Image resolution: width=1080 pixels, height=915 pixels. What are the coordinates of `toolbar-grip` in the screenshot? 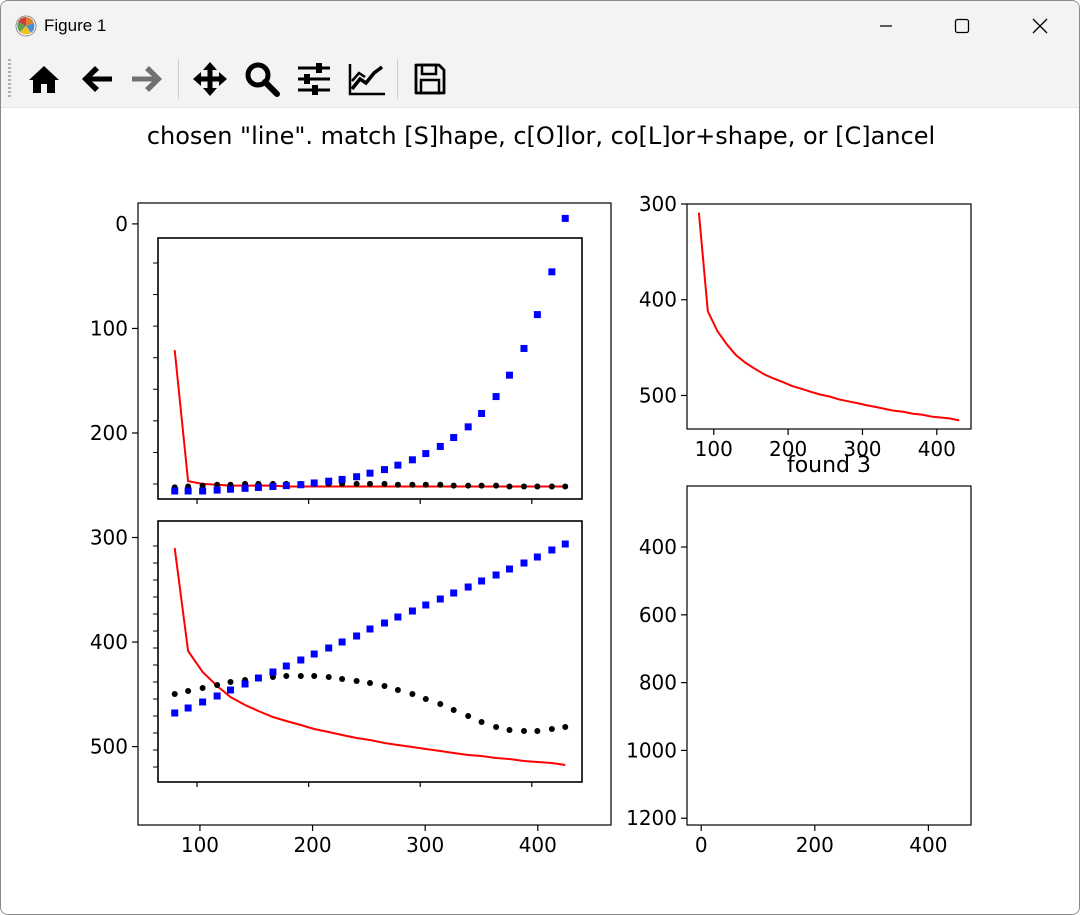 It's located at (9, 79).